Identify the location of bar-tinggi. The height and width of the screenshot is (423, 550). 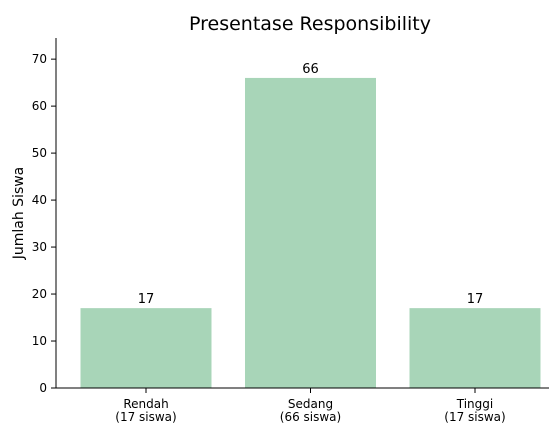
(475, 348).